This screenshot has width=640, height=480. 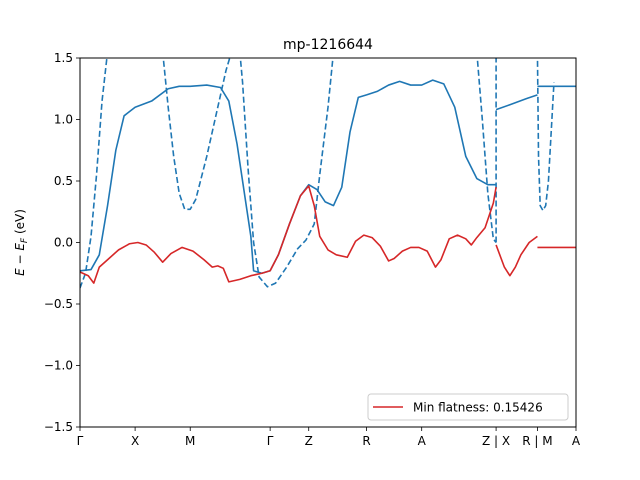 I want to click on chart-title: mp-1216644, so click(x=328, y=45).